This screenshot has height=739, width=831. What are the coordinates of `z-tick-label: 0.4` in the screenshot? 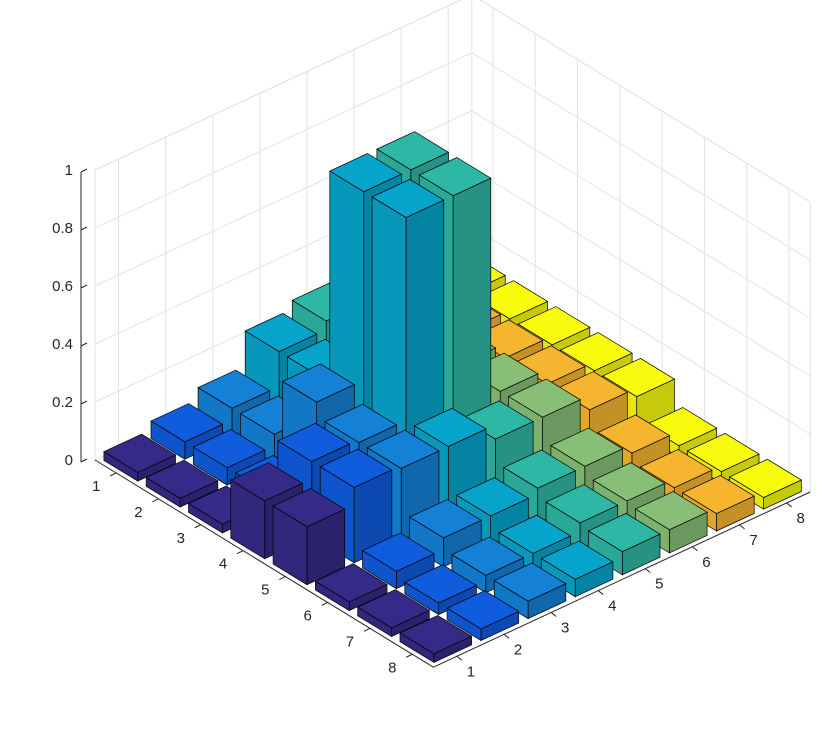 It's located at (62, 344).